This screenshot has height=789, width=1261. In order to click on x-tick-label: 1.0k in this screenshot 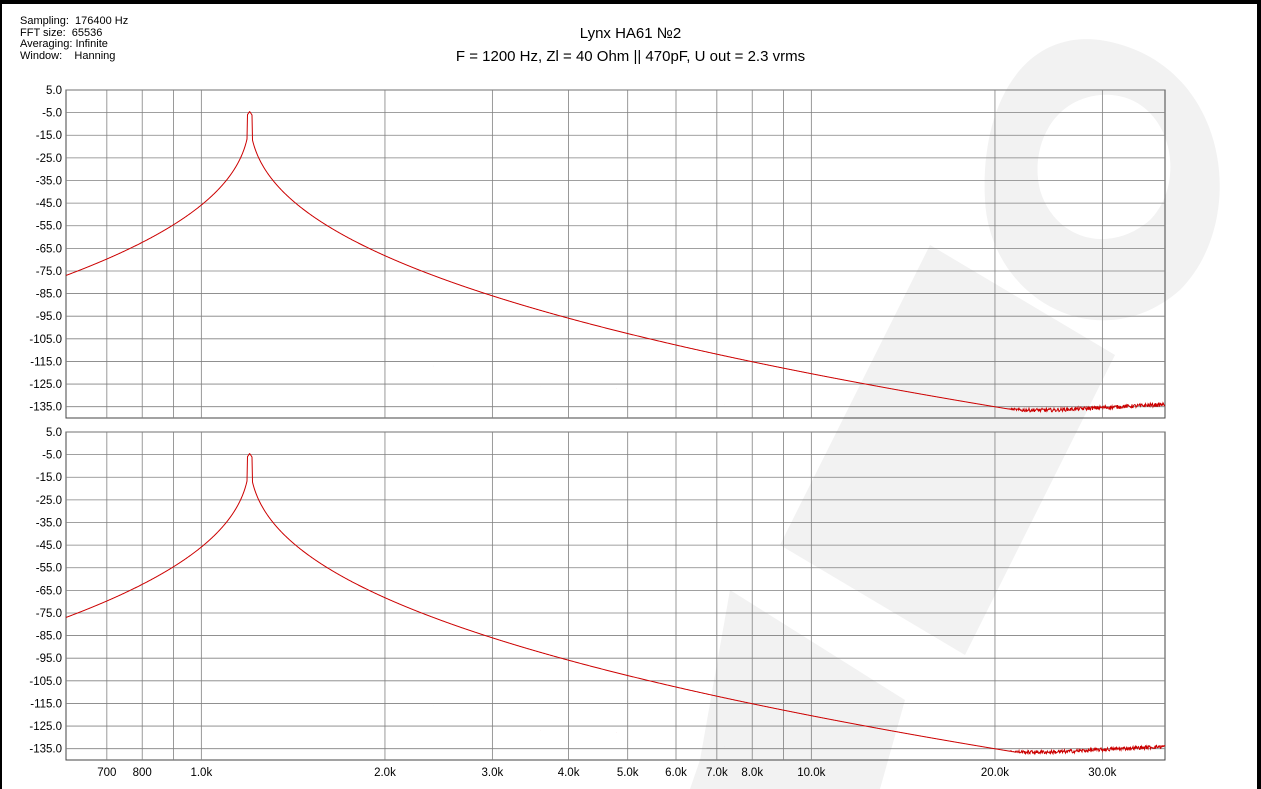, I will do `click(201, 773)`.